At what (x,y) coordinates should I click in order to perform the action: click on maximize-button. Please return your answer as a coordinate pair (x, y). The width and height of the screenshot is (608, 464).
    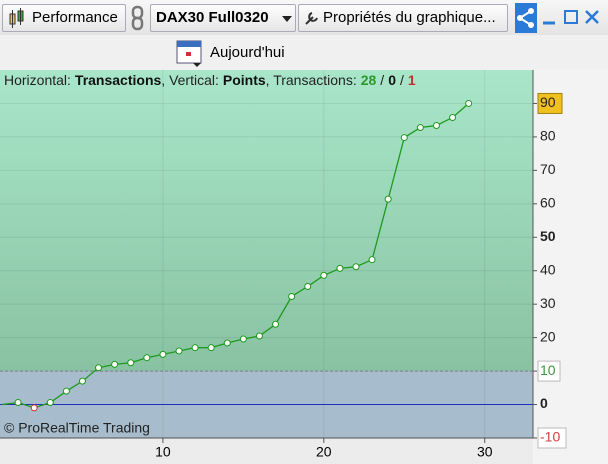
    Looking at the image, I should click on (571, 17).